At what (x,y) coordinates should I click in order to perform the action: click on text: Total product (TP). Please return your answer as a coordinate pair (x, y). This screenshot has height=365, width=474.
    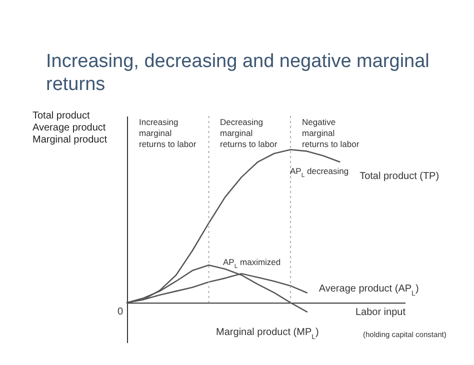
    Looking at the image, I should click on (400, 176).